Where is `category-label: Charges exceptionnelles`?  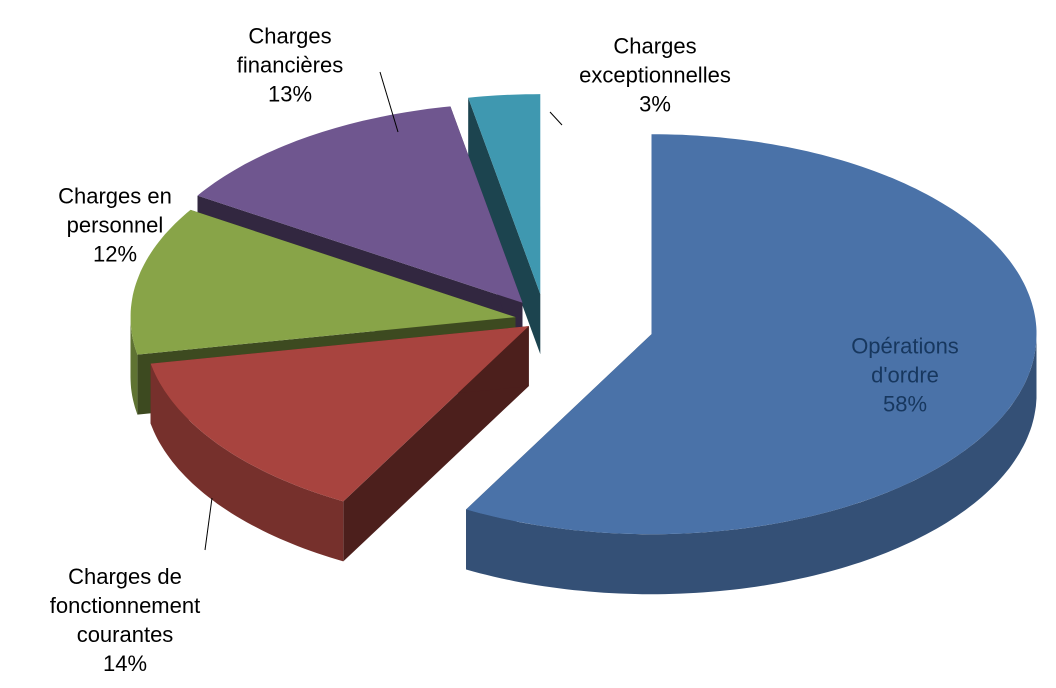 category-label: Charges exceptionnelles is located at coordinates (655, 60).